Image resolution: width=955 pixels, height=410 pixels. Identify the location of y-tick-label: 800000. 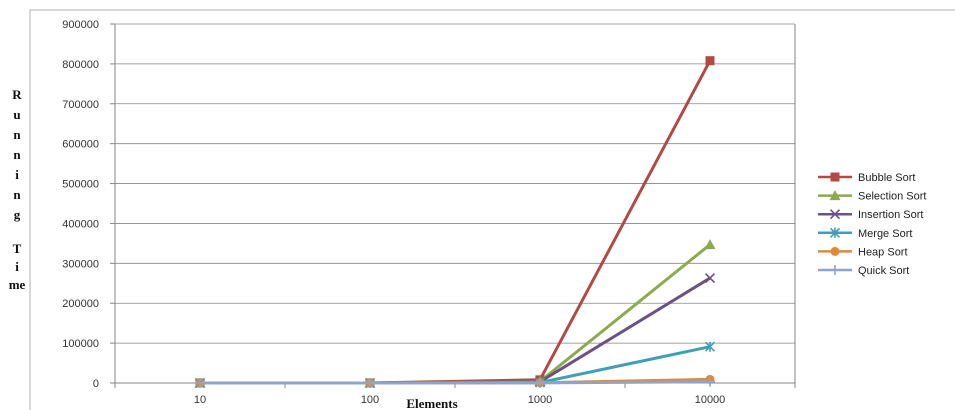
(80, 65).